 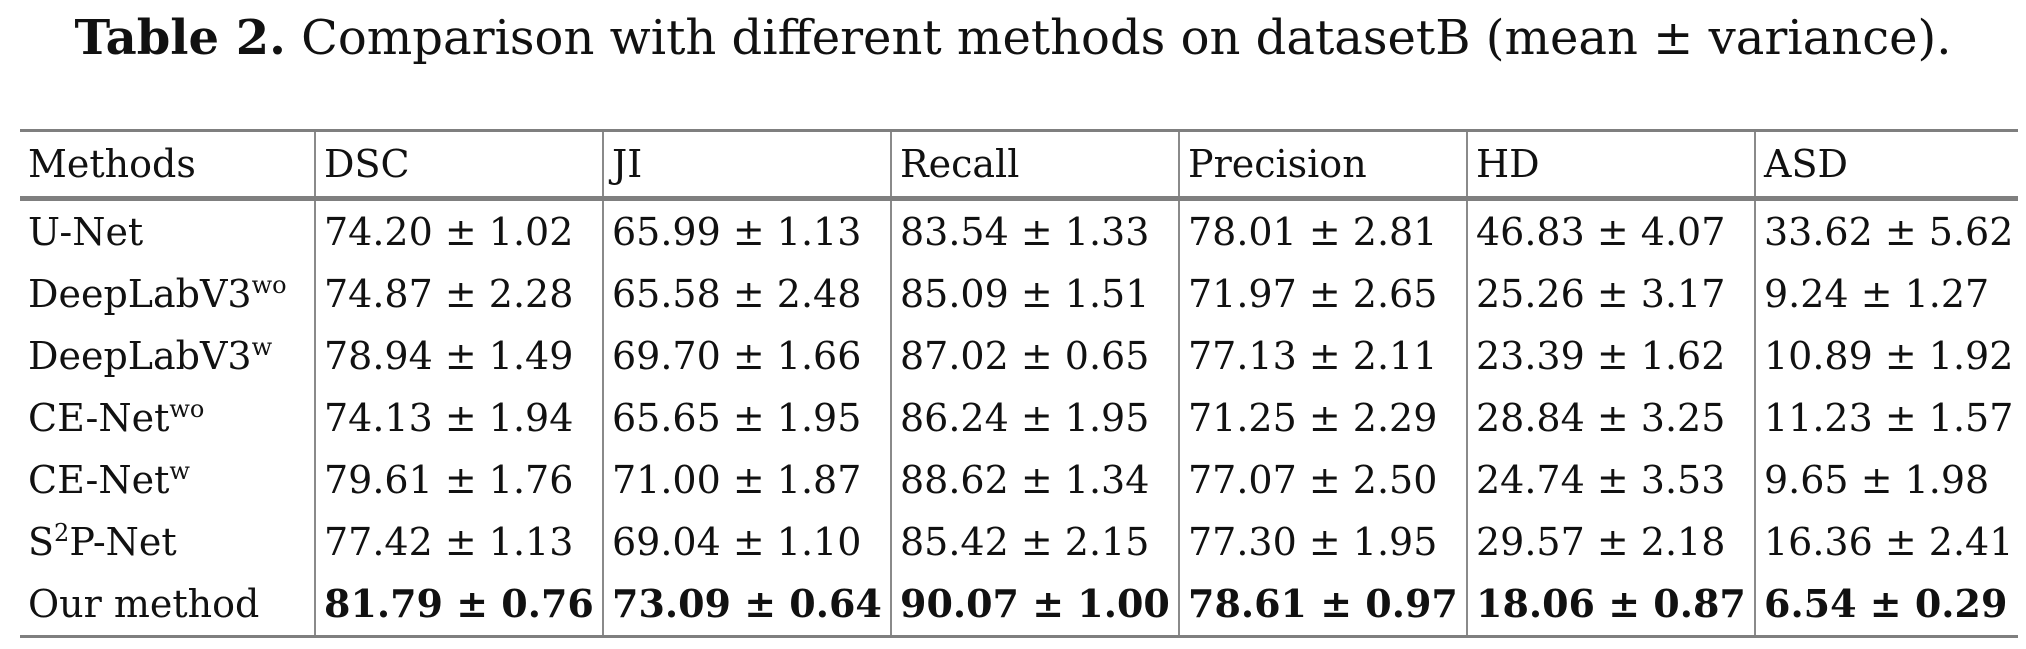 I want to click on asd-cell: 10.89 ± 1.92, so click(x=1886, y=356).